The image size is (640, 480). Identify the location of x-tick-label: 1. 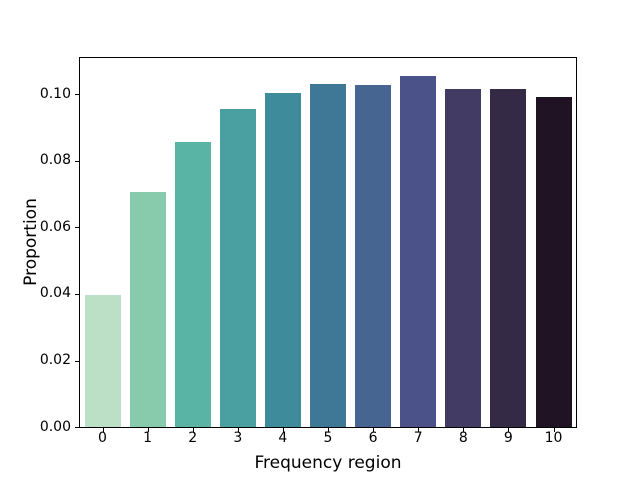
(148, 438).